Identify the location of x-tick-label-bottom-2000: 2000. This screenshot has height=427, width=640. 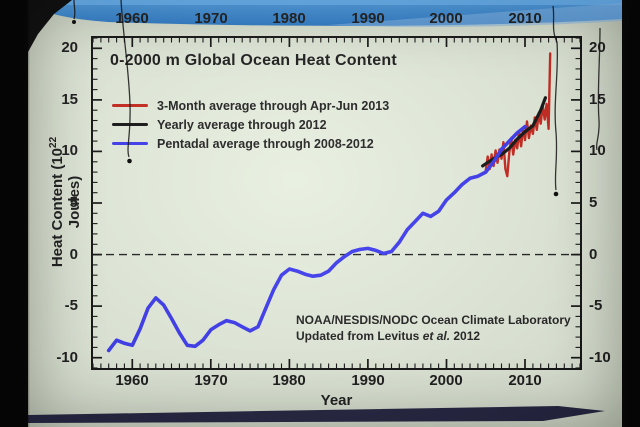
(446, 380).